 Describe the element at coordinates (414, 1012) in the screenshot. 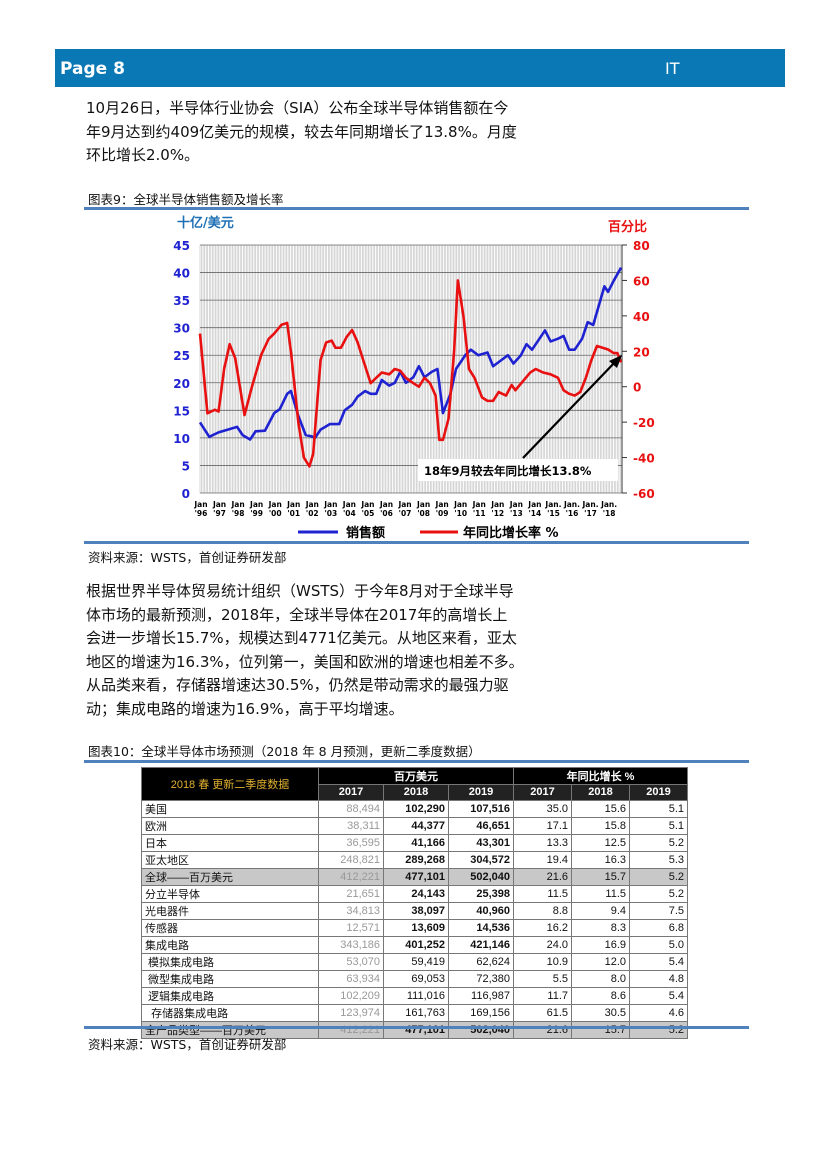

I see `table-row: 存储器集成电路 123,974 161,763 169,156 61.5 30.5 4.6` at that location.